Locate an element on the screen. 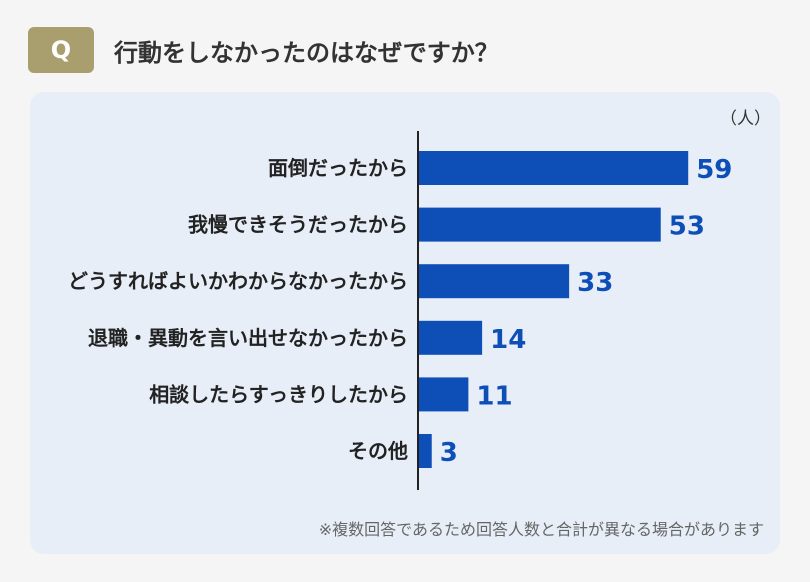 Image resolution: width=810 pixels, height=582 pixels. value-label: 59 is located at coordinates (714, 170).